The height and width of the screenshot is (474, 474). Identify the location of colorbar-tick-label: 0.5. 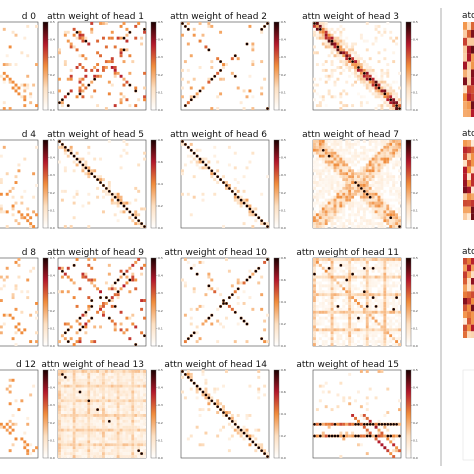
(160, 22).